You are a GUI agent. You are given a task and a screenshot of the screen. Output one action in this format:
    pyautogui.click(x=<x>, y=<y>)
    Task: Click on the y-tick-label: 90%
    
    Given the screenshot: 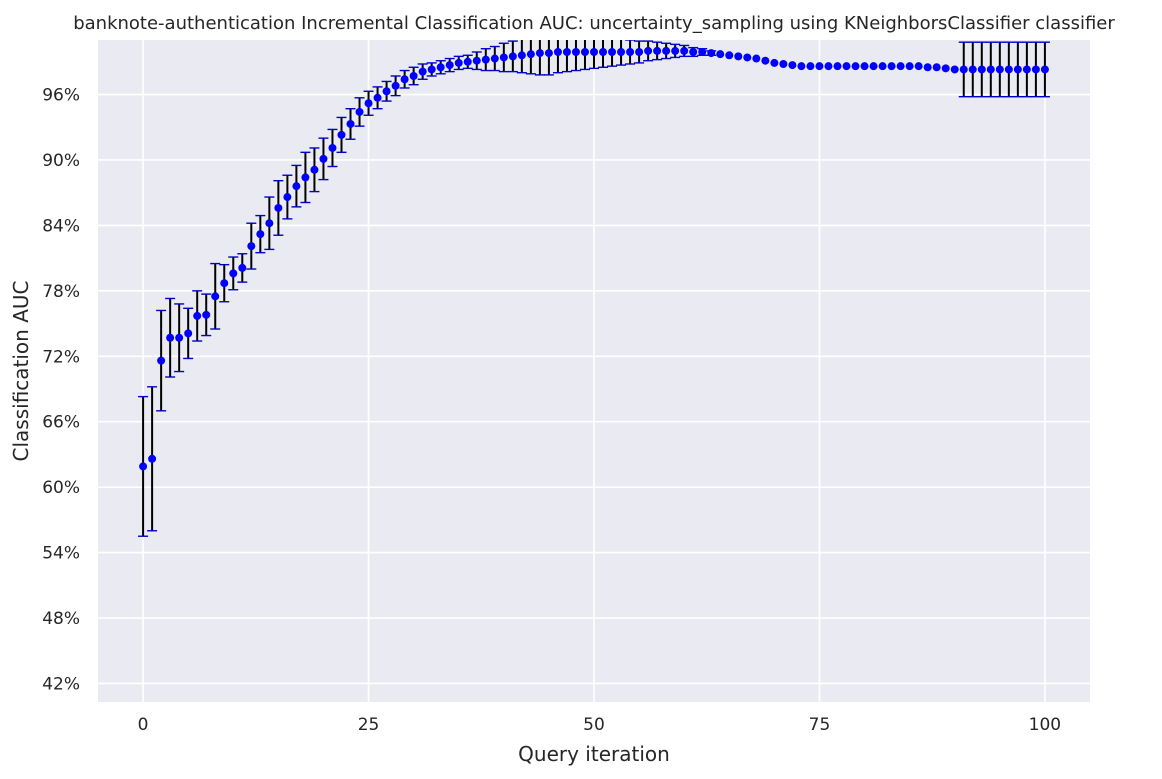 What is the action you would take?
    pyautogui.click(x=61, y=161)
    